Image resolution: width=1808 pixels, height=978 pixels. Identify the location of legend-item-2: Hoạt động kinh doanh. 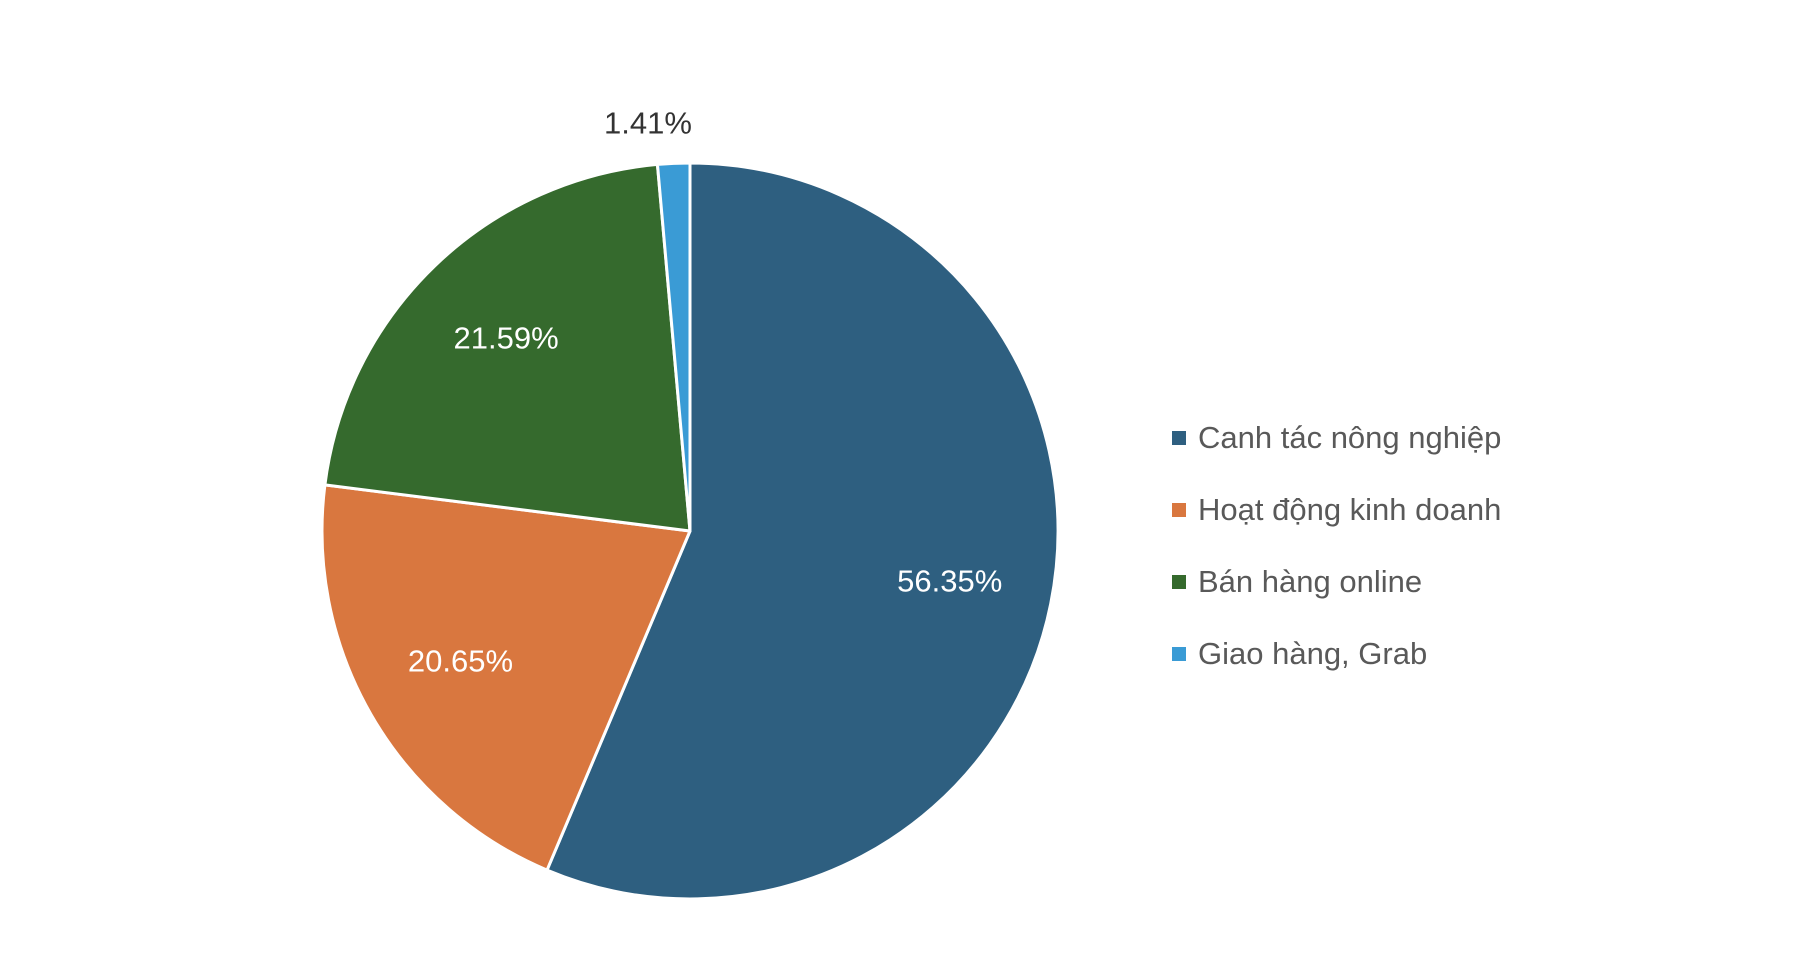
(1336, 510).